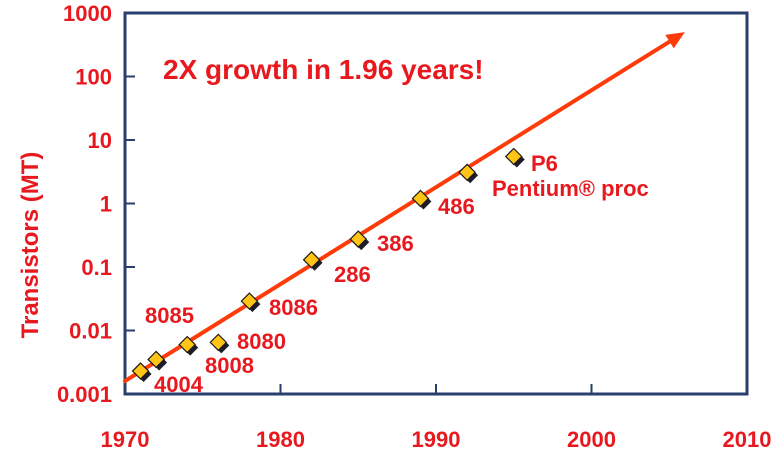  What do you see at coordinates (84, 394) in the screenshot?
I see `y-tick-label: 0.001` at bounding box center [84, 394].